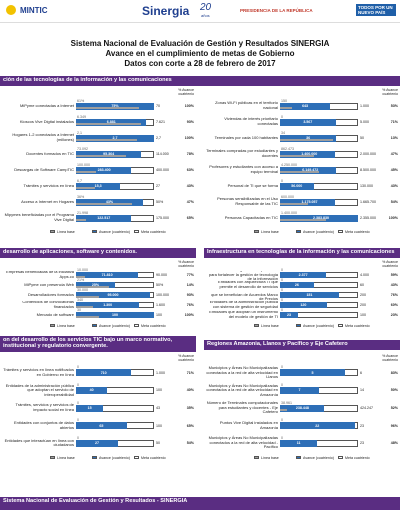  Describe the element at coordinates (158, 408) in the screenshot. I see `meta-label: 43` at that location.